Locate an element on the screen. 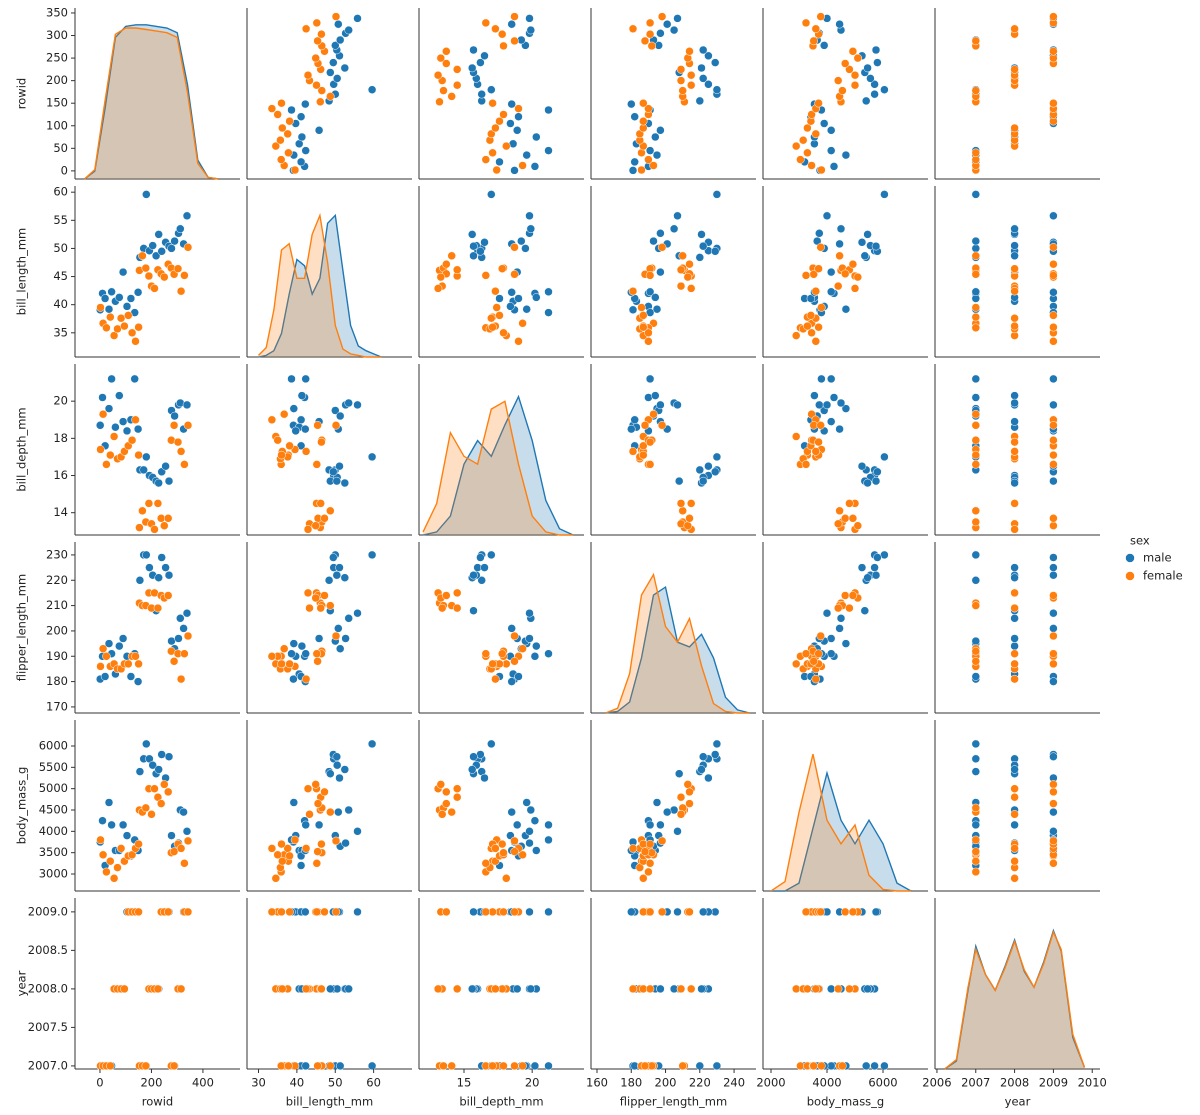 This screenshot has width=1200, height=1115. y-tick-label: 50 is located at coordinates (60, 248).